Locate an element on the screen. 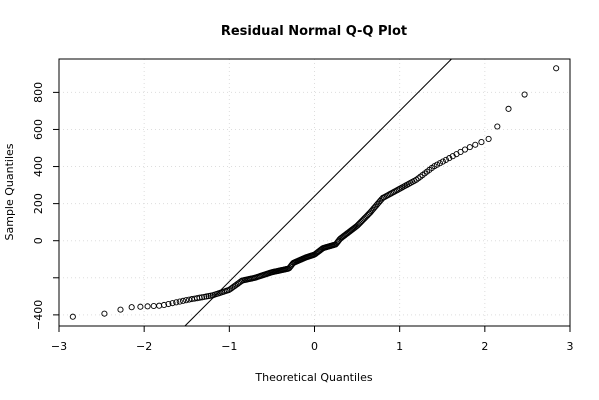 This screenshot has width=599, height=400. y-axis: −400 0 200 400 600 800 is located at coordinates (45, 206).